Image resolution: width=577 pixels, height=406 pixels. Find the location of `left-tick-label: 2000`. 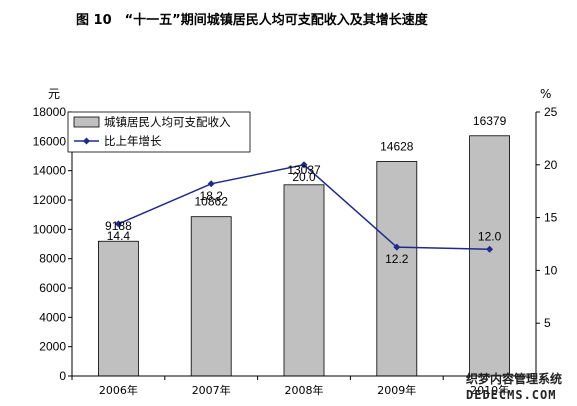

left-tick-label: 2000 is located at coordinates (52, 347).